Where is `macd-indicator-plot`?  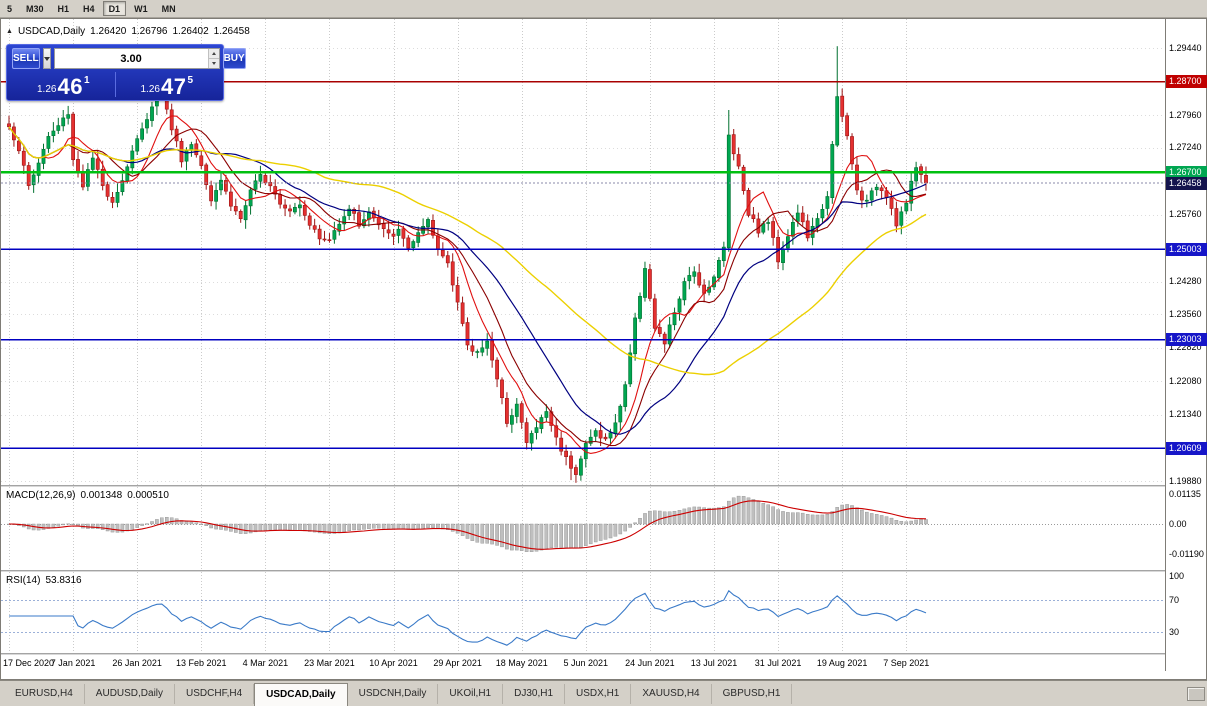
macd-indicator-plot is located at coordinates (583, 528).